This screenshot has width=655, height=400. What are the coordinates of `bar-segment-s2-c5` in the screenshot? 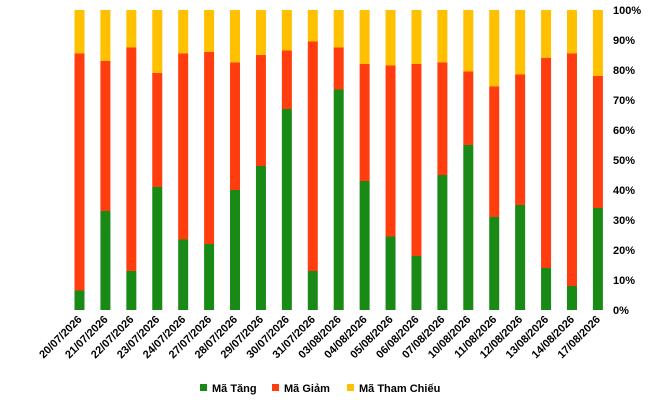 It's located at (209, 31).